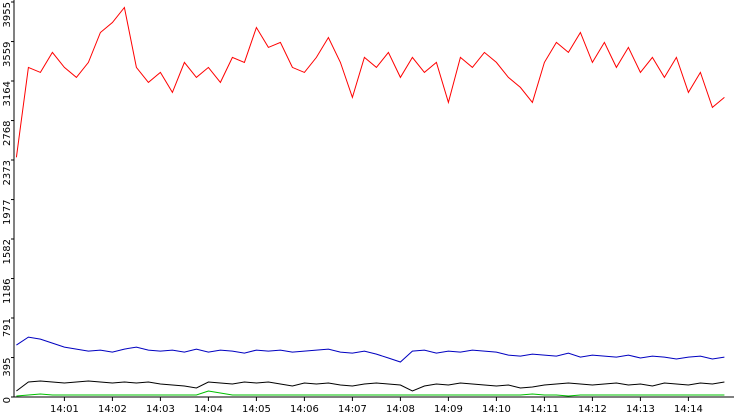 This screenshot has width=735, height=420. What do you see at coordinates (496, 409) in the screenshot?
I see `x-tick-label: 14:10` at bounding box center [496, 409].